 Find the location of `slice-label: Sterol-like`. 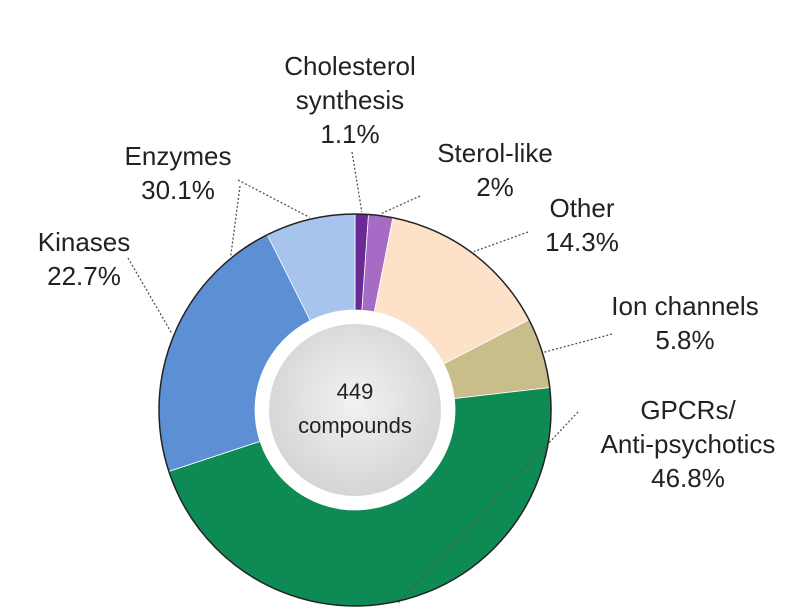

slice-label: Sterol-like is located at coordinates (495, 153).